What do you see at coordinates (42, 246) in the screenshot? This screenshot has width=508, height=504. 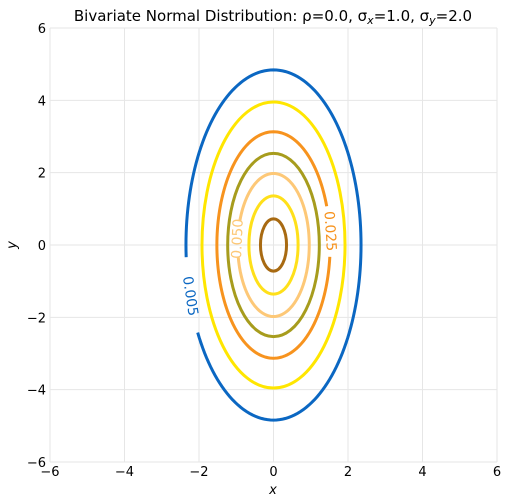 I see `y-tick-label: 0` at bounding box center [42, 246].